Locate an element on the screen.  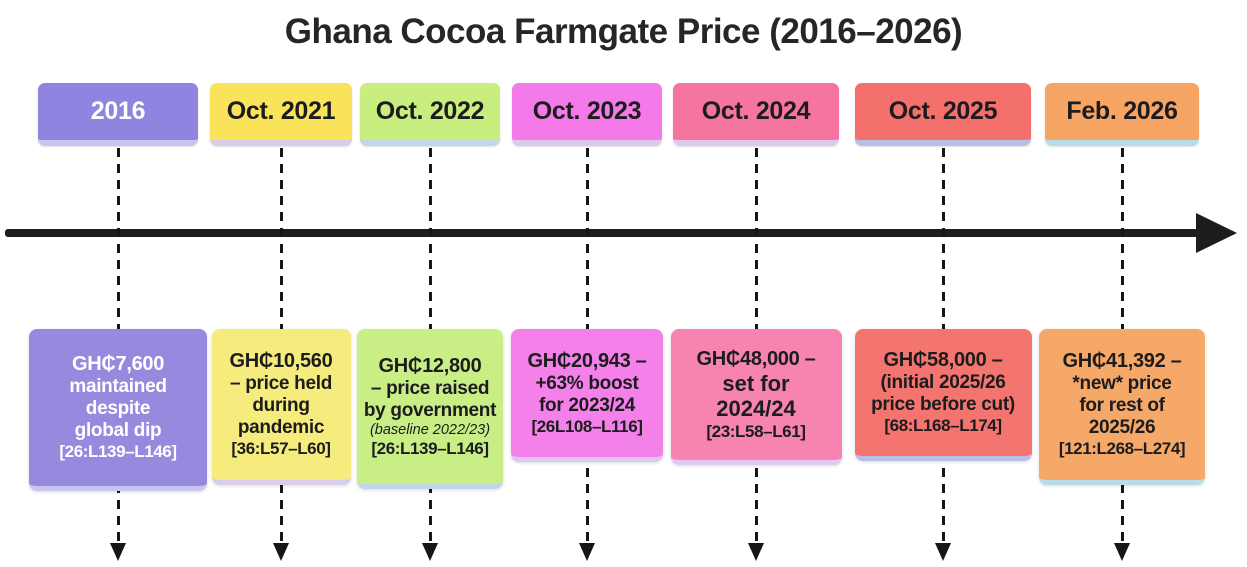
event-card-line: global dip is located at coordinates (118, 431).